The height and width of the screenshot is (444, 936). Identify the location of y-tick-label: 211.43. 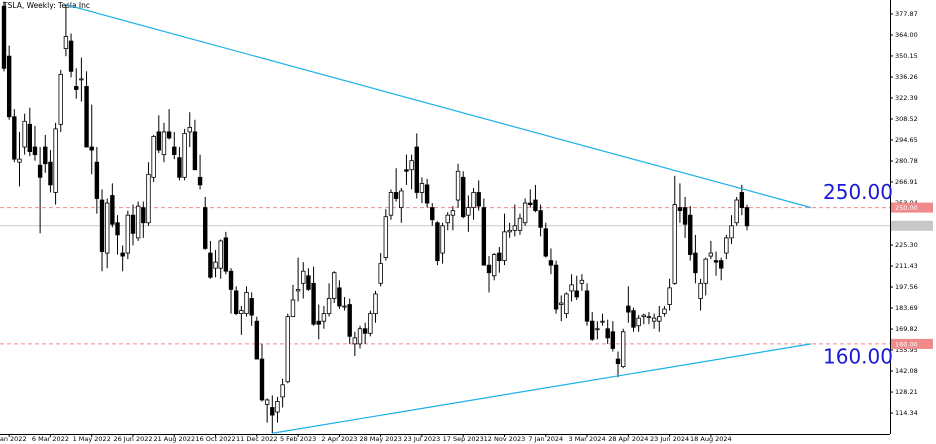
(906, 266).